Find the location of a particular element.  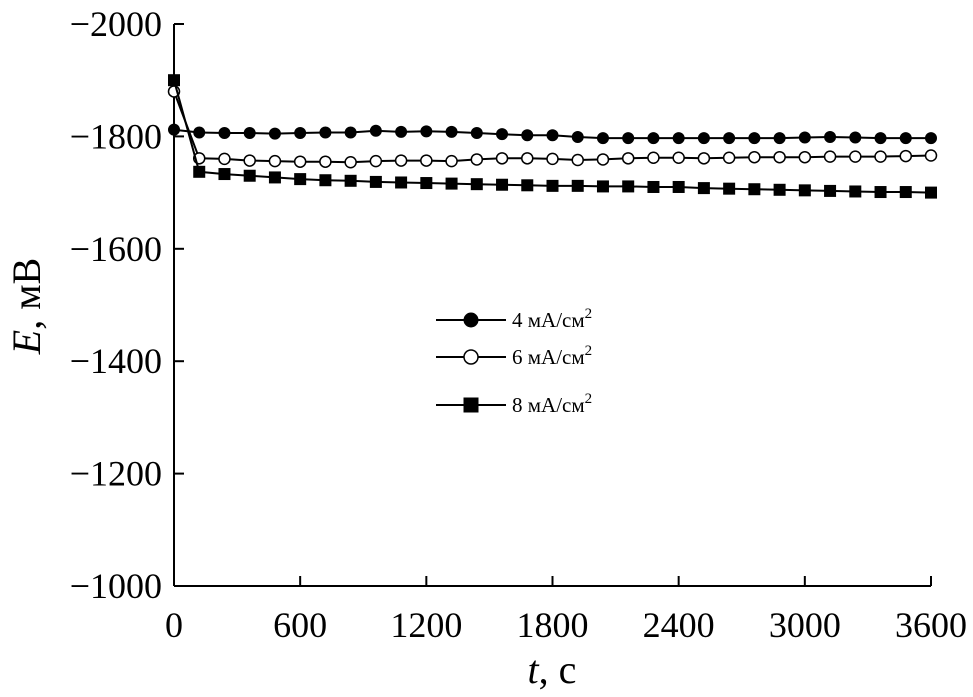

legend-item-2: 6 мА/см2 is located at coordinates (514, 356).